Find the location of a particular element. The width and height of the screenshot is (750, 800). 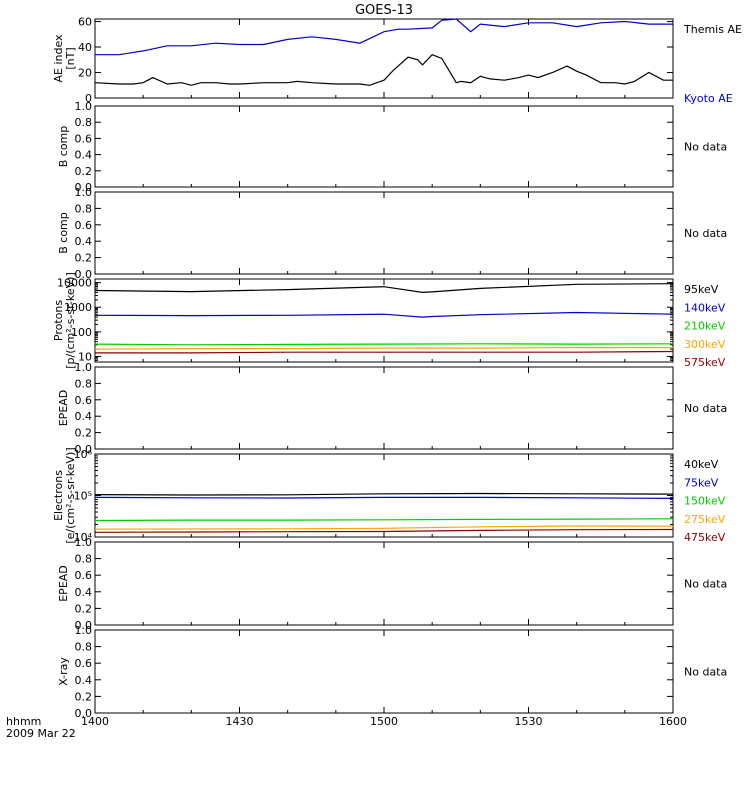

y-tick-label: 0 is located at coordinates (88, 98).